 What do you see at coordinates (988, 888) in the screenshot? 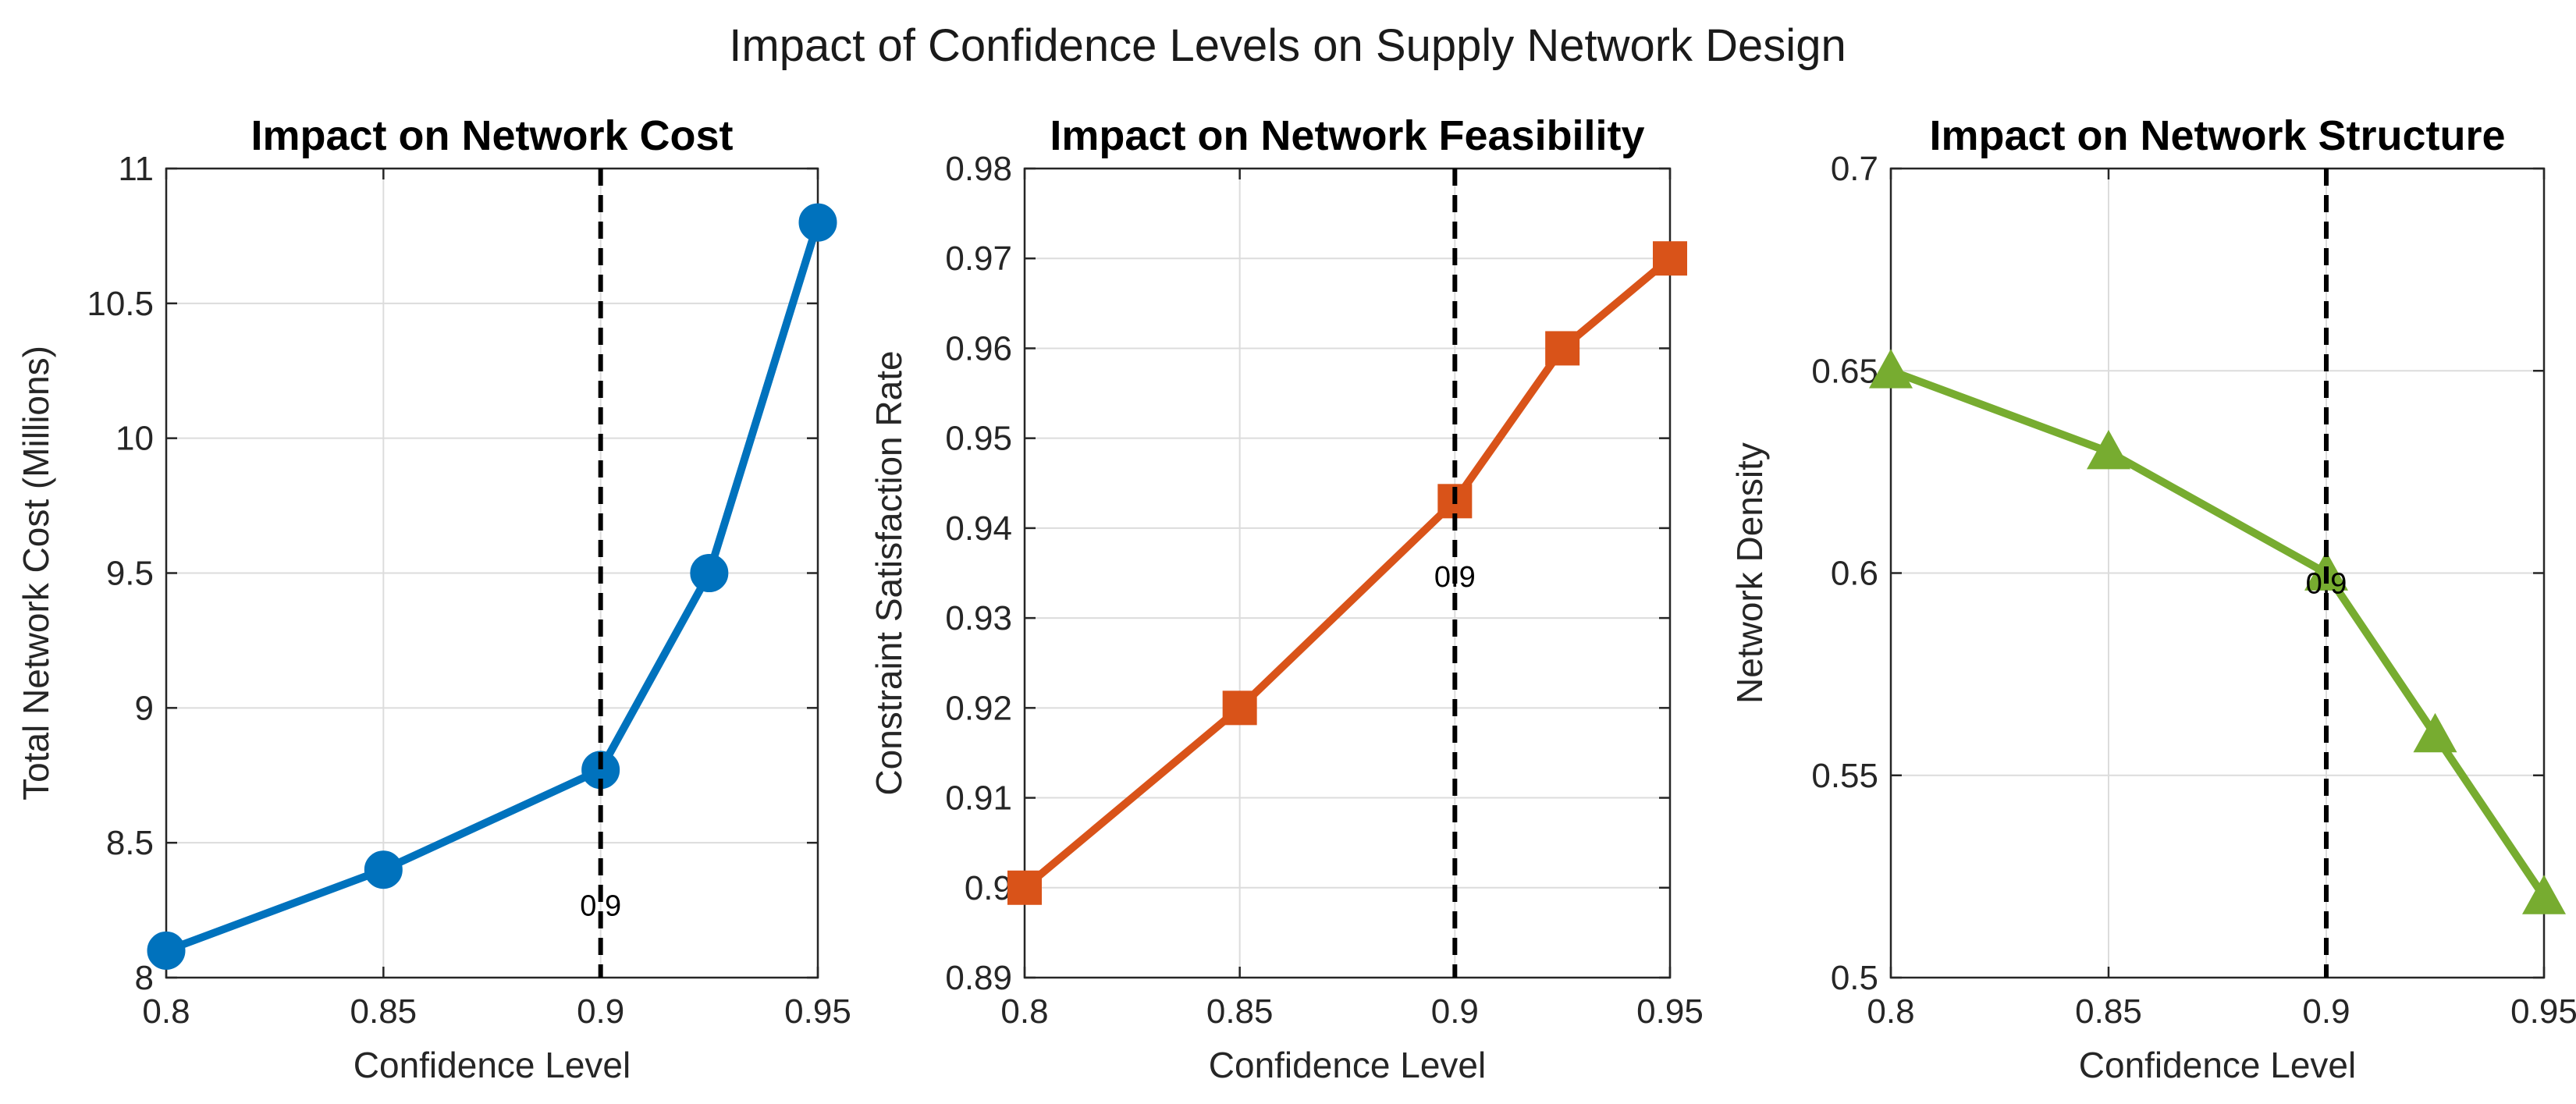
I see `y-tick-label: 0.9` at bounding box center [988, 888].